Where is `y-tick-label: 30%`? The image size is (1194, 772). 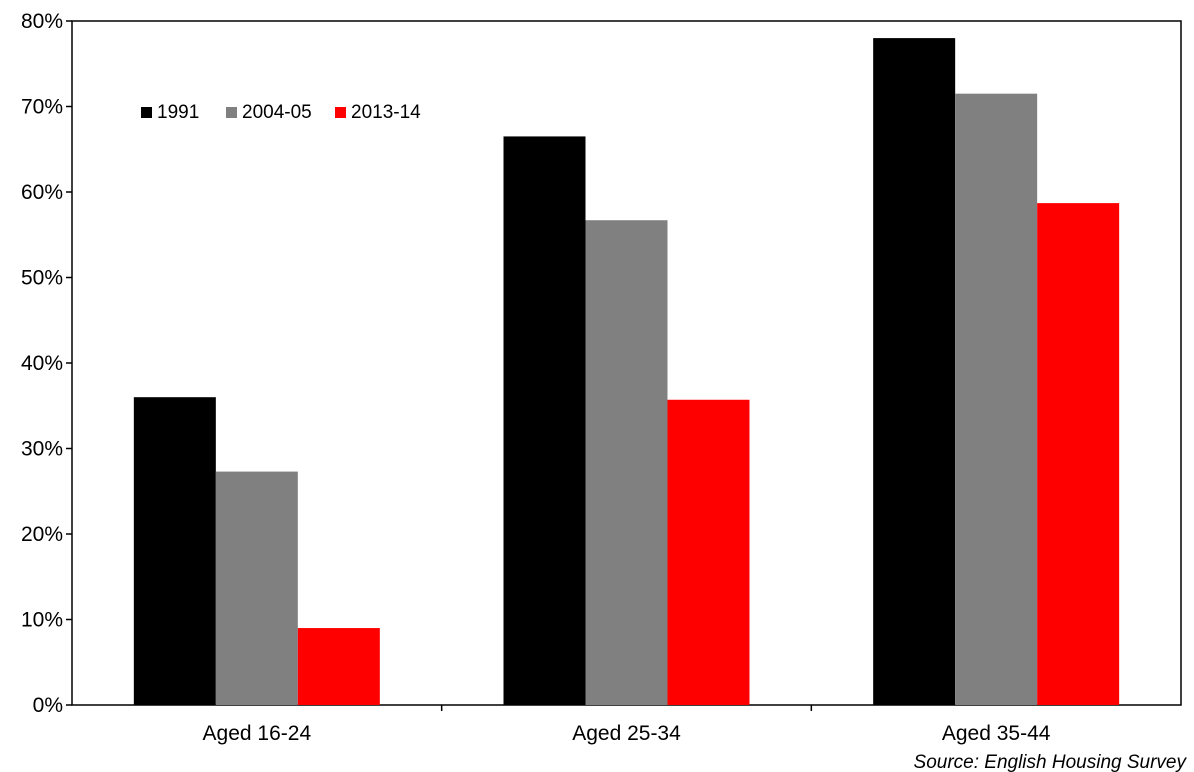 y-tick-label: 30% is located at coordinates (42, 449).